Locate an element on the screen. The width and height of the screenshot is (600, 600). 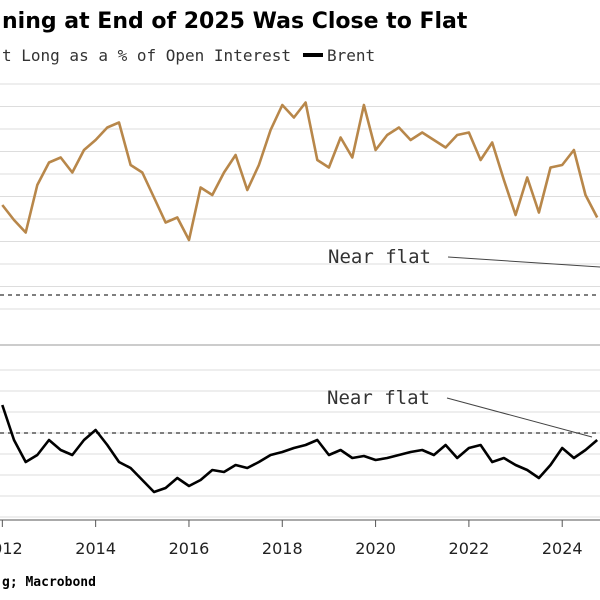
source: g; Macrobond is located at coordinates (49, 582).